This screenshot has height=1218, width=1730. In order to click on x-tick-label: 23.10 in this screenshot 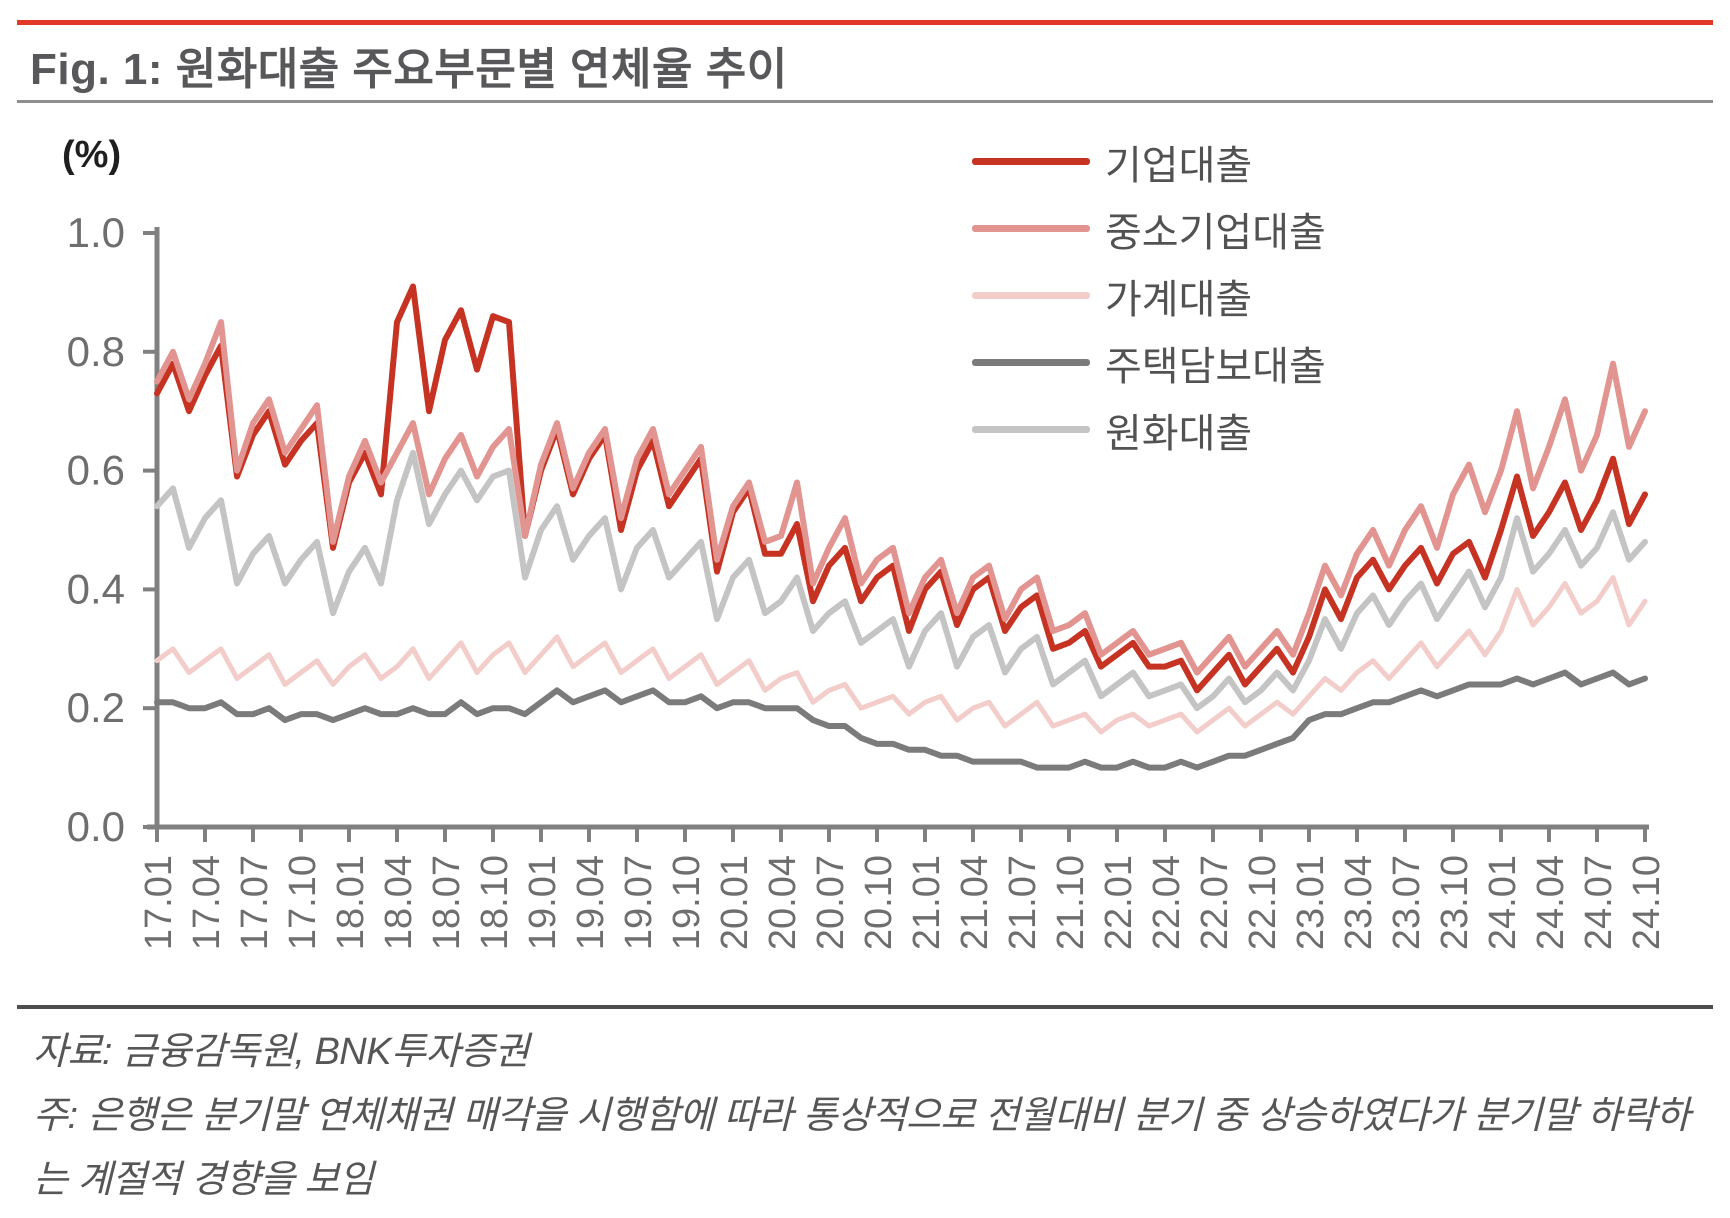, I will do `click(1455, 902)`.